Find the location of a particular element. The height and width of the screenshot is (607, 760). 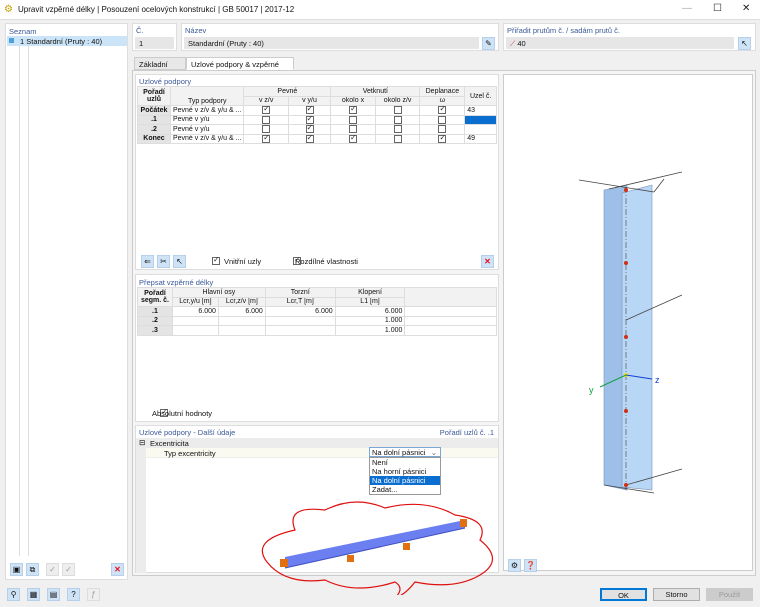

dropdown-option: Není is located at coordinates (380, 462).